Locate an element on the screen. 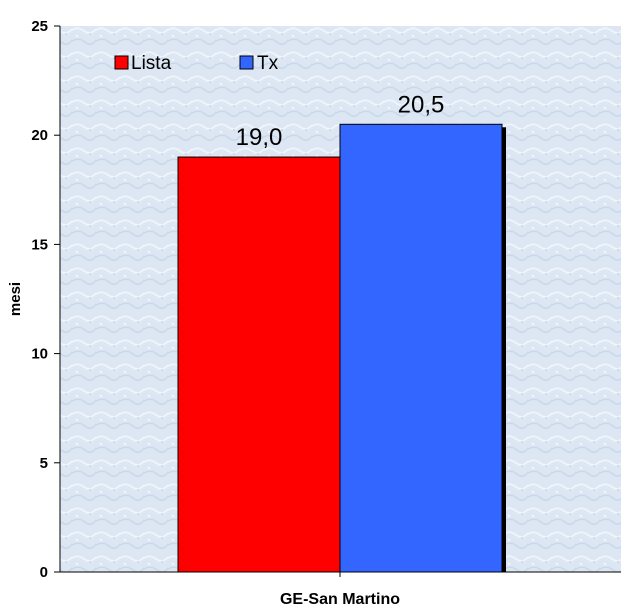 The height and width of the screenshot is (608, 621). y-tick-label: 10 is located at coordinates (39, 354).